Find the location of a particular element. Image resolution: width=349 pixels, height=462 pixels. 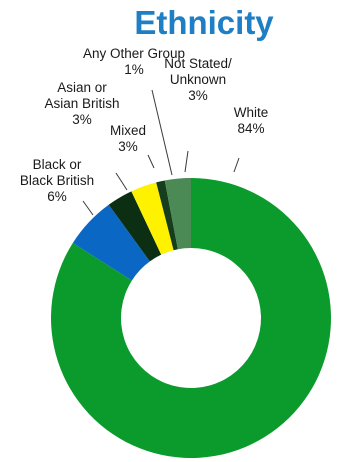

leader-line-asian-or is located at coordinates (121, 181).